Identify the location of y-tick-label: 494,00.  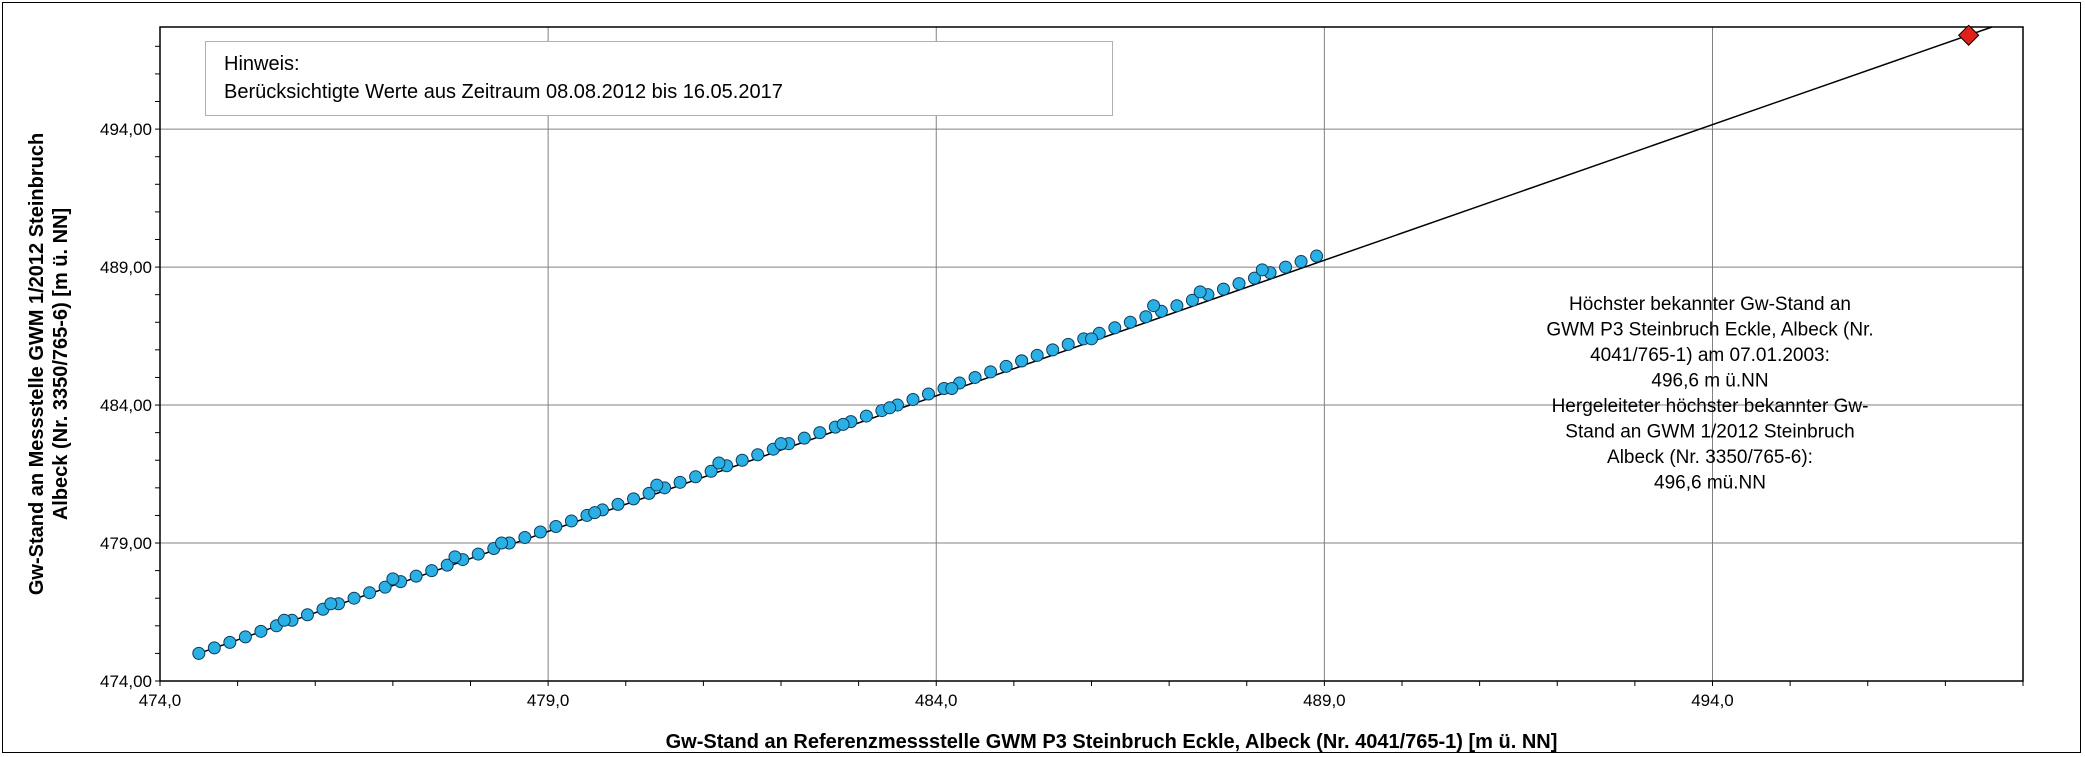
(126, 129).